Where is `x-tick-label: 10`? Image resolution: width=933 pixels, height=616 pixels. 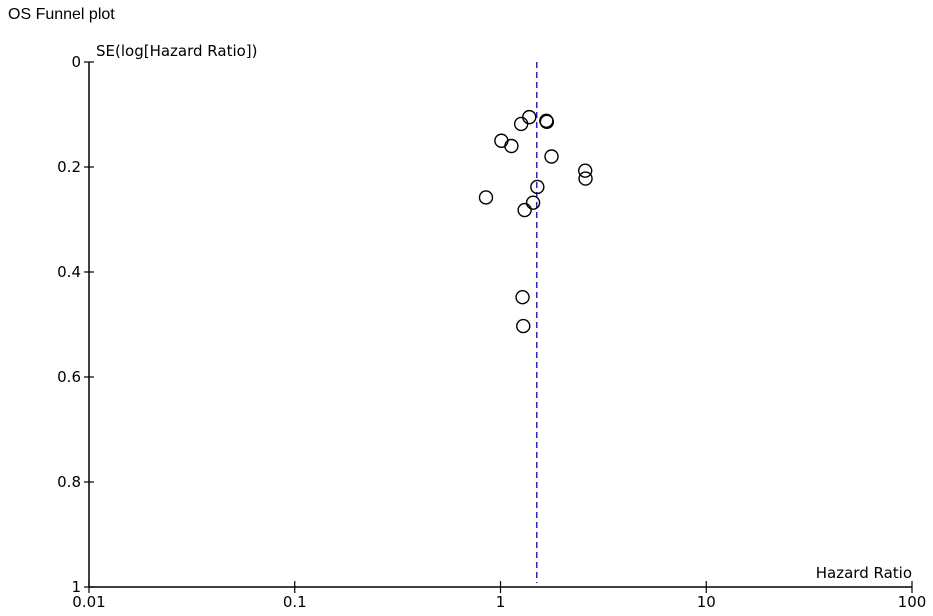 x-tick-label: 10 is located at coordinates (706, 602).